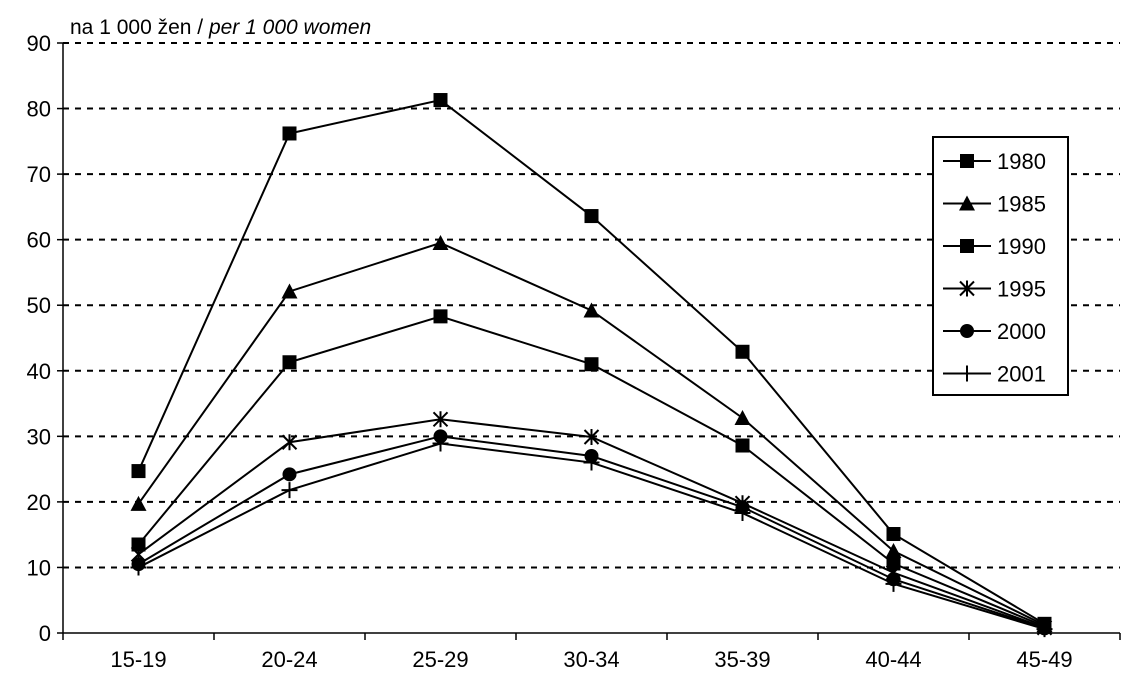 Image resolution: width=1131 pixels, height=681 pixels. I want to click on legend-box, so click(1000, 266).